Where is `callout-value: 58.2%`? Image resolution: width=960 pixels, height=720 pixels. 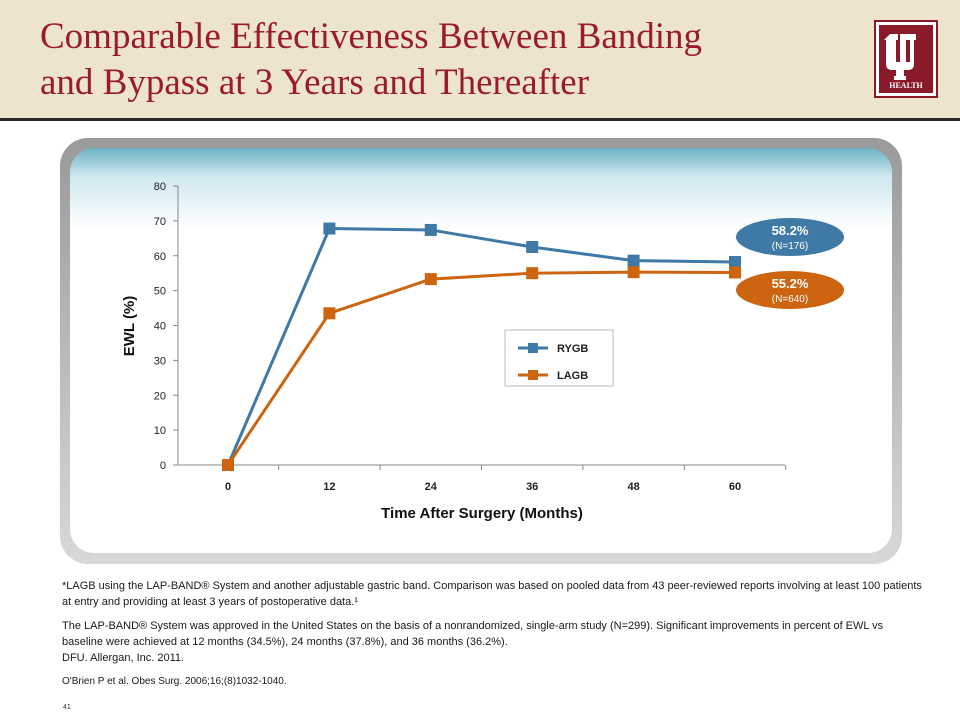
callout-value: 58.2% is located at coordinates (790, 230).